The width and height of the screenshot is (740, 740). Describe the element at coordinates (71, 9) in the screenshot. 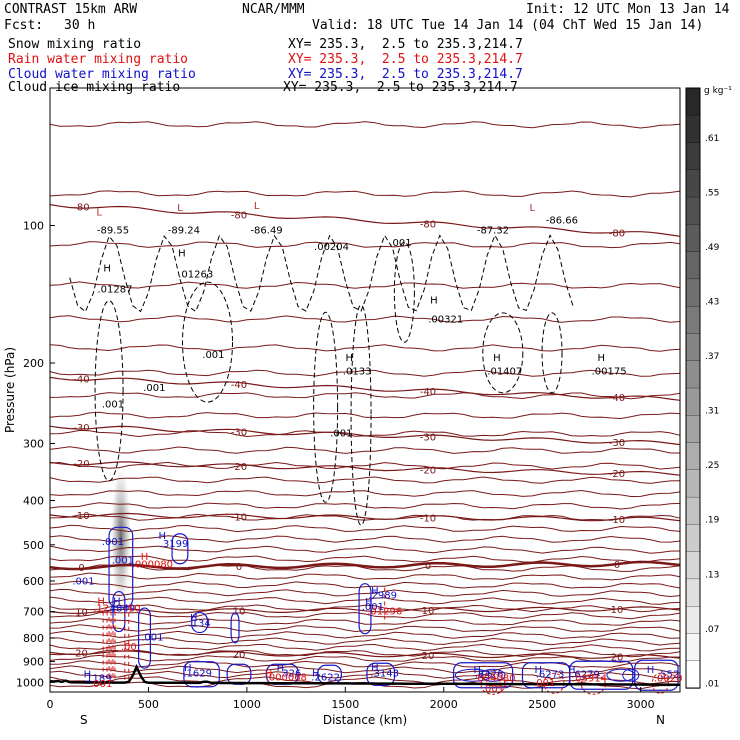

I see `model-title: CONTRAST 15km ARW` at that location.